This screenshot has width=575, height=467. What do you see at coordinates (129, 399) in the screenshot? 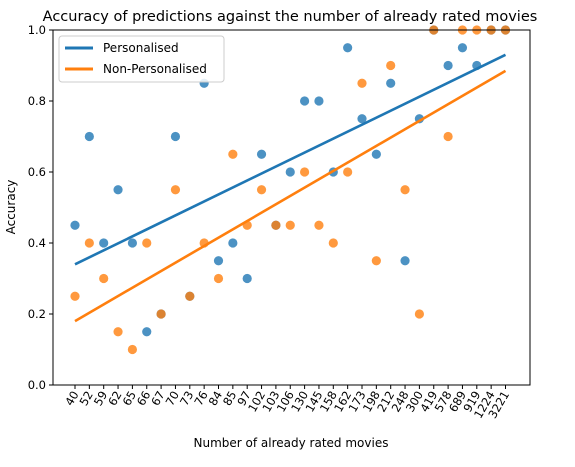
I see `x-tick-label: 65` at bounding box center [129, 399].